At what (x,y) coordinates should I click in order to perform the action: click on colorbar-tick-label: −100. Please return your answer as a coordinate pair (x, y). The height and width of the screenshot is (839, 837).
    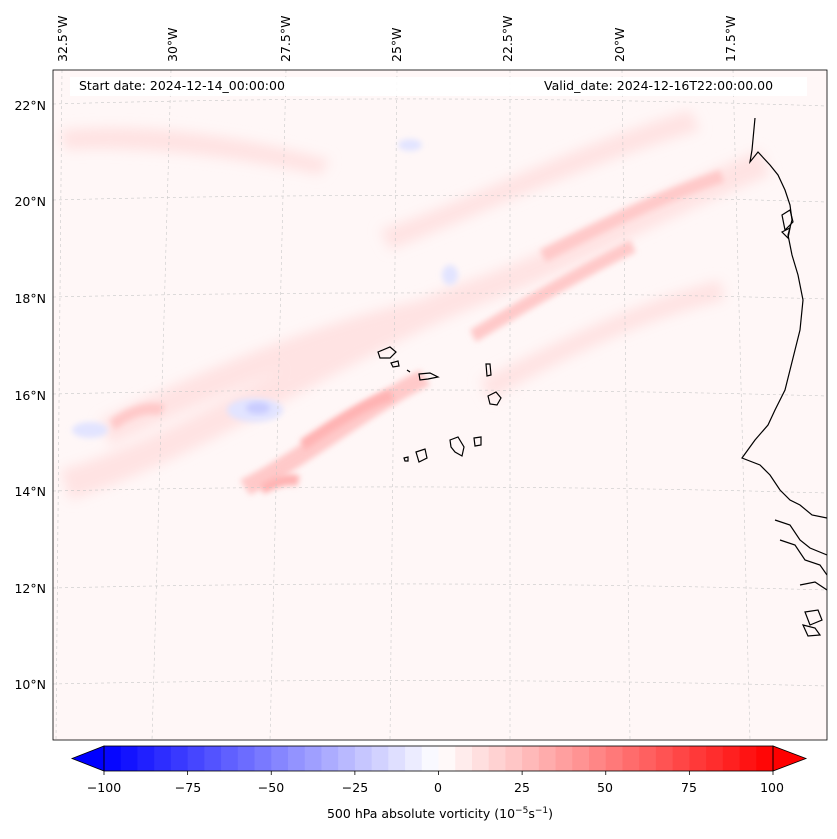
    Looking at the image, I should click on (104, 787).